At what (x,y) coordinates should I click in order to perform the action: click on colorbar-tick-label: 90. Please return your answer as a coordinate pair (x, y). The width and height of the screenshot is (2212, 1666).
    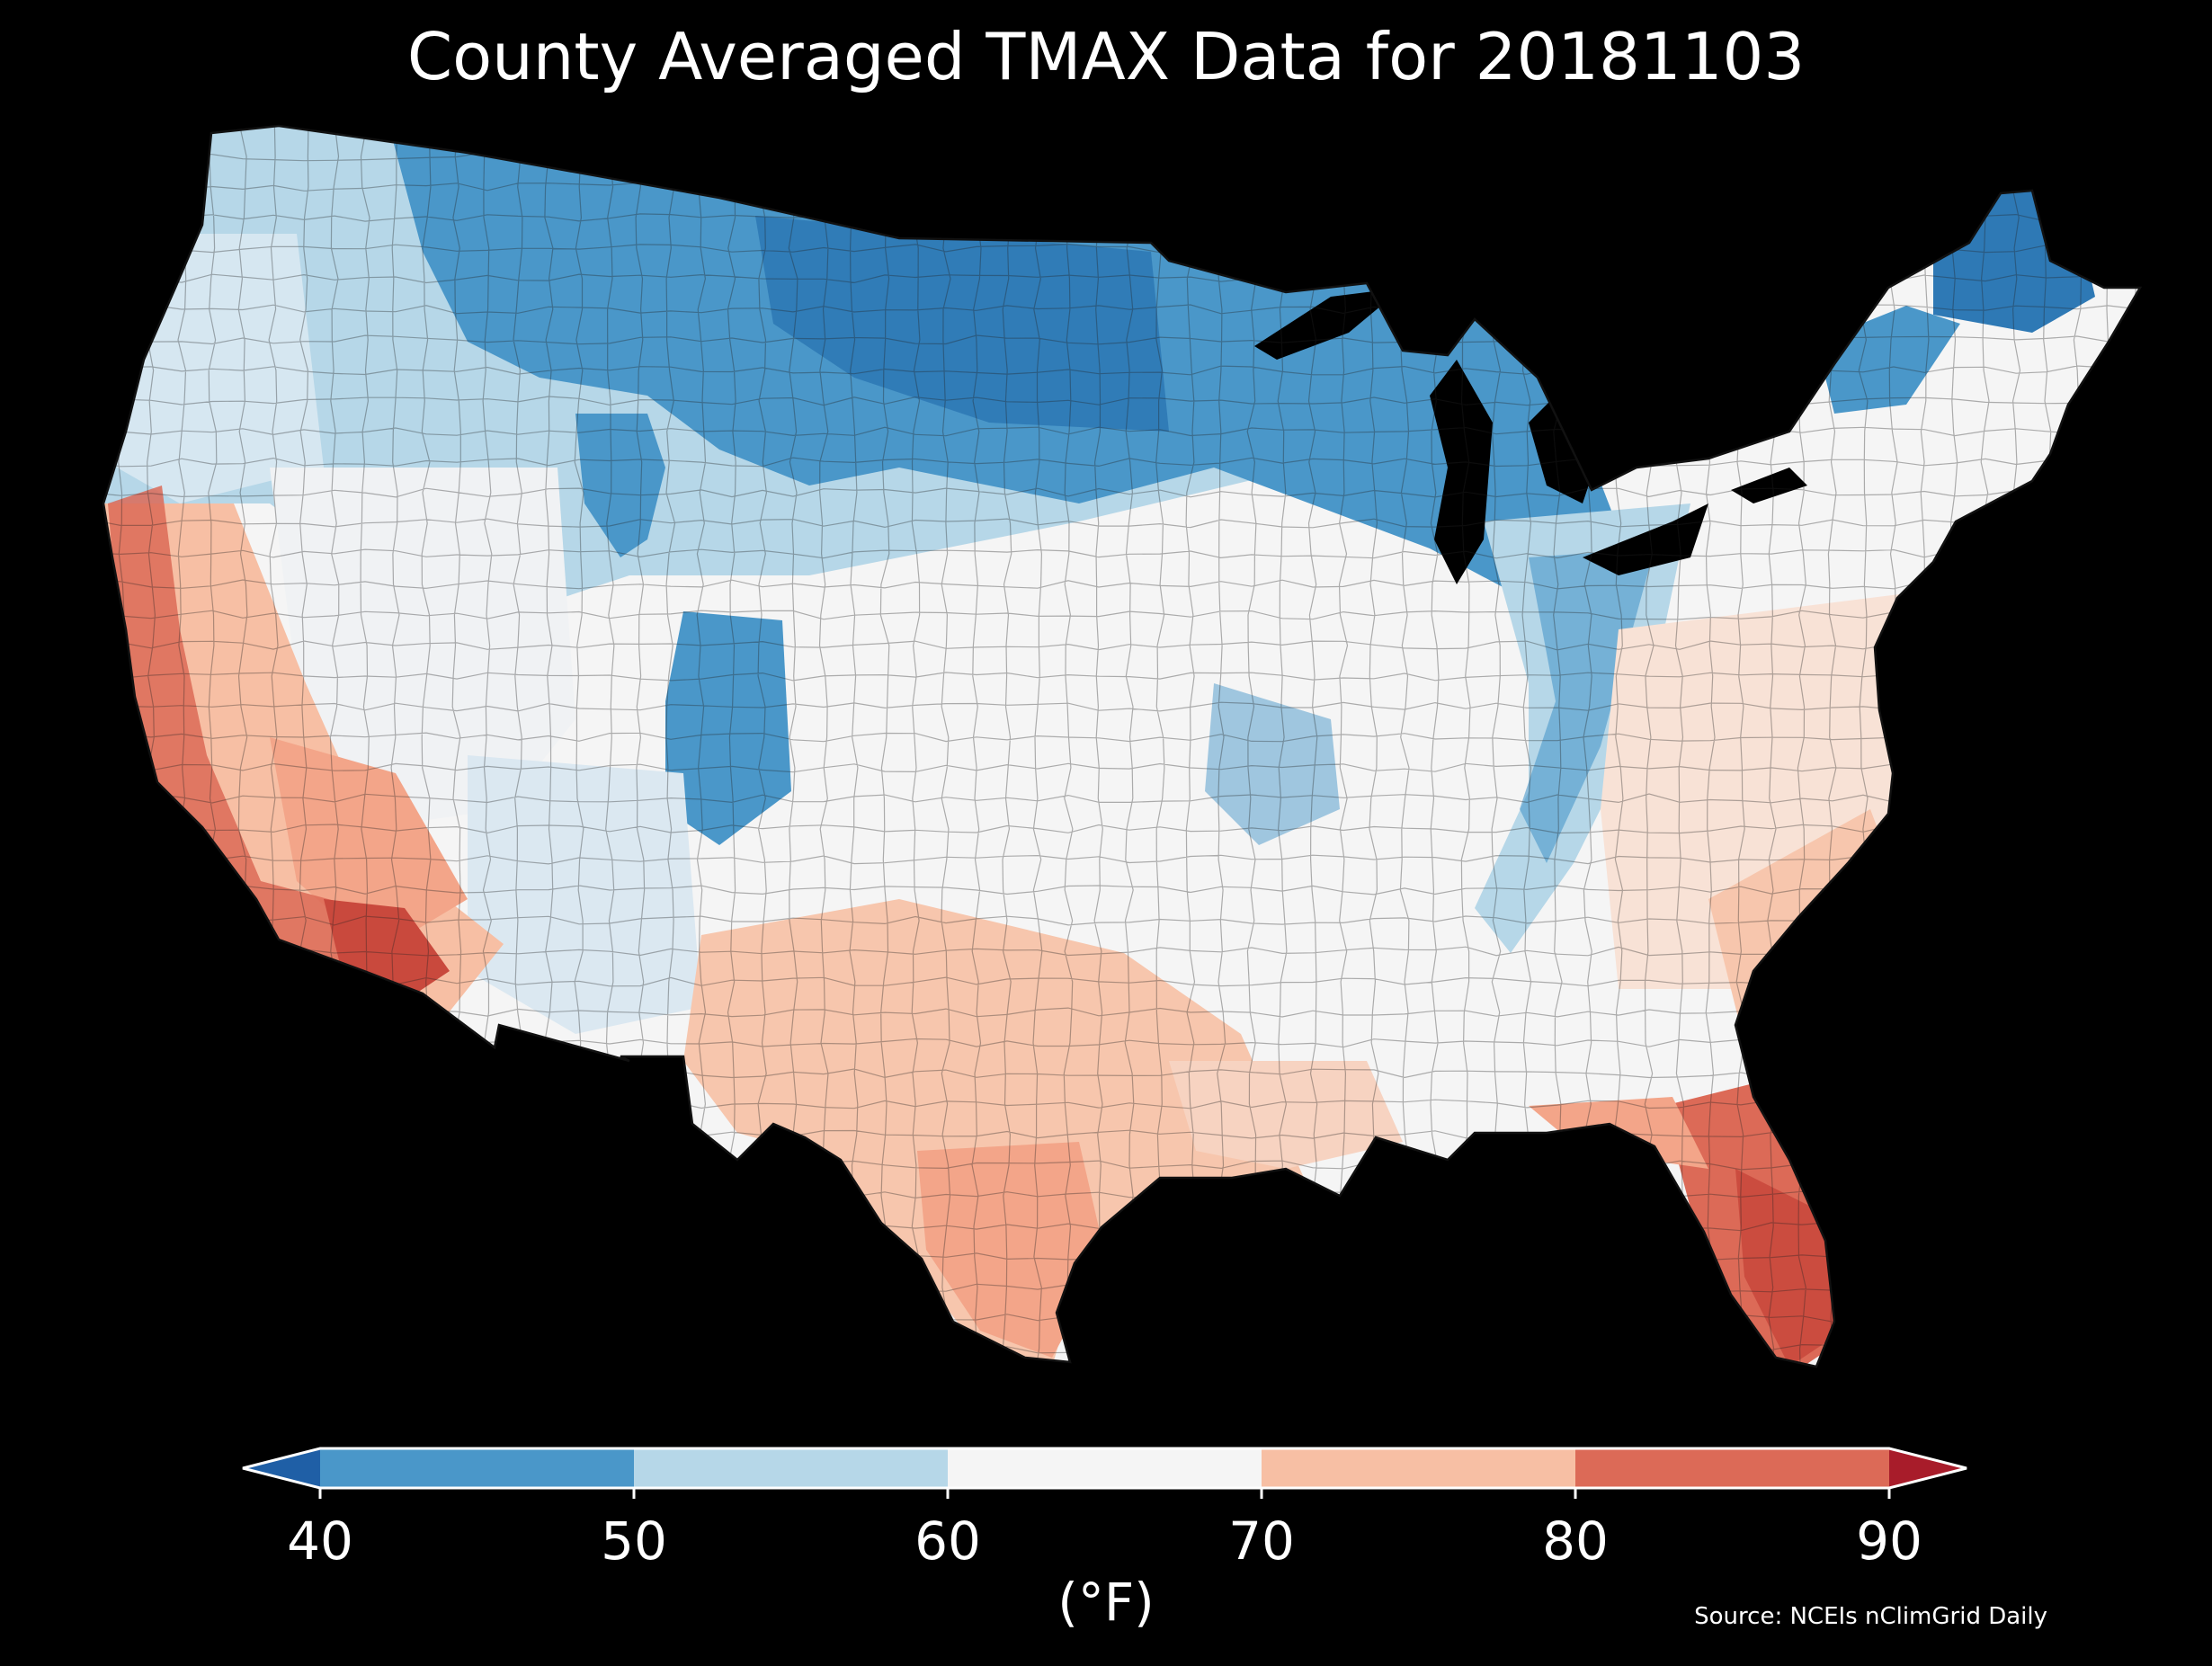
    Looking at the image, I should click on (1889, 1541).